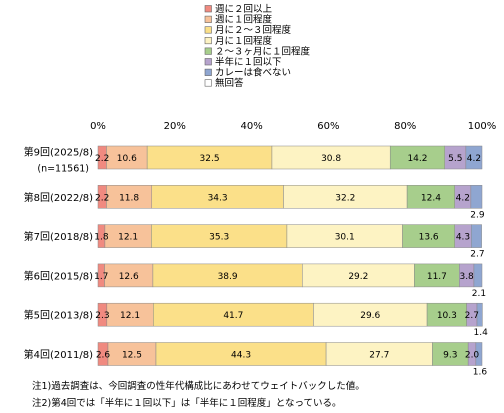 The height and width of the screenshot is (413, 504). Describe the element at coordinates (379, 356) in the screenshot. I see `data-label: 27.7` at that location.